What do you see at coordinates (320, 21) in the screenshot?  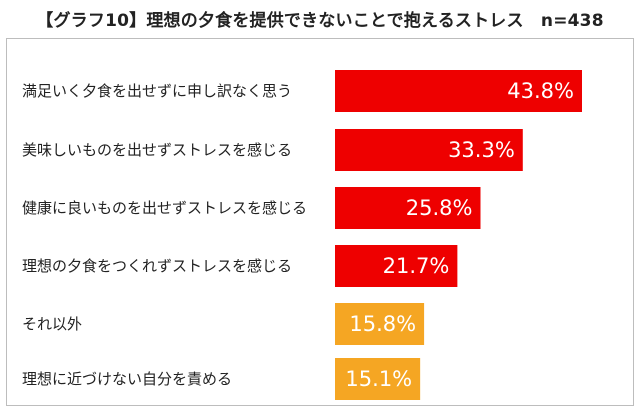 I see `chart-title: 【グラフ10】理想の夕食を提供できないことで抱えるストレス n=438` at bounding box center [320, 21].